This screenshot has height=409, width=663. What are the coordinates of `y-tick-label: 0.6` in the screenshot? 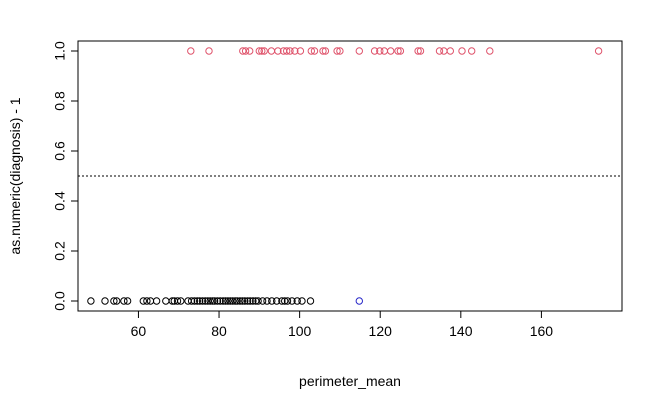 It's located at (60, 151).